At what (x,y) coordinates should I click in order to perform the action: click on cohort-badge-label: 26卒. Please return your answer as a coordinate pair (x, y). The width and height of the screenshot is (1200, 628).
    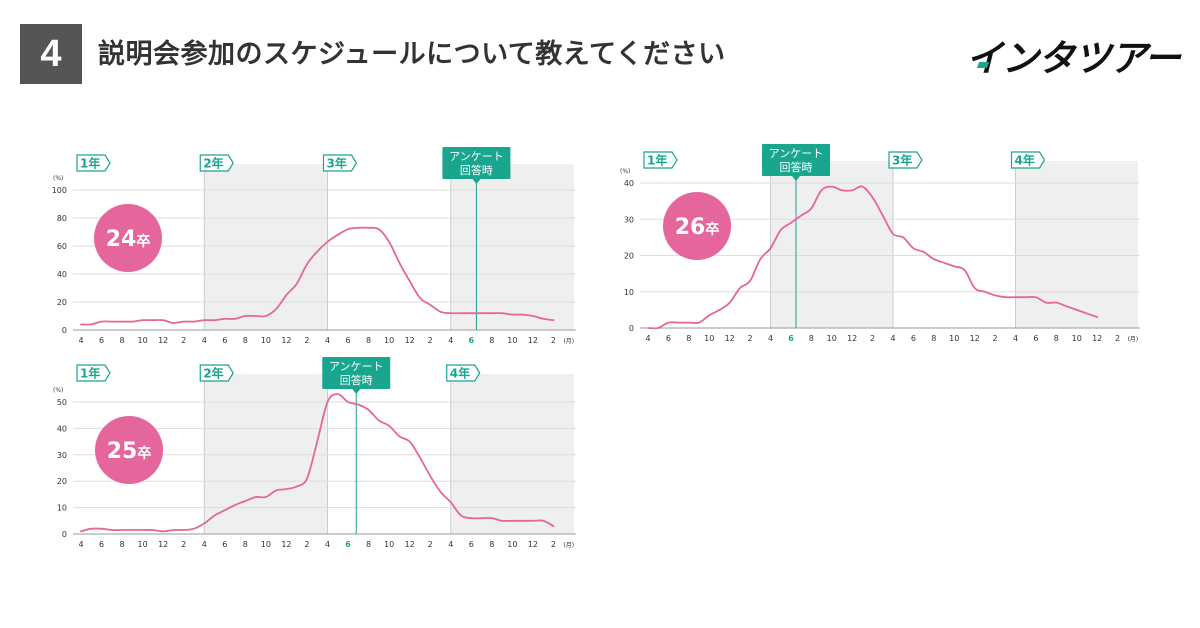
    Looking at the image, I should click on (697, 227).